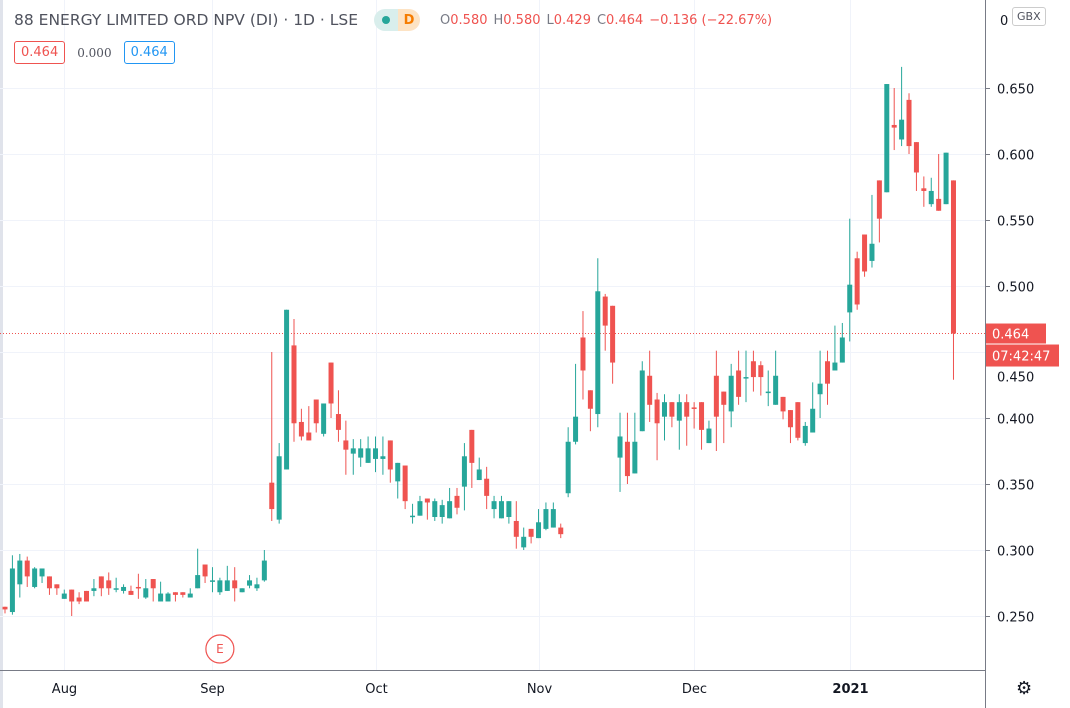  What do you see at coordinates (1010, 335) in the screenshot?
I see `last-price-label: 0.464` at bounding box center [1010, 335].